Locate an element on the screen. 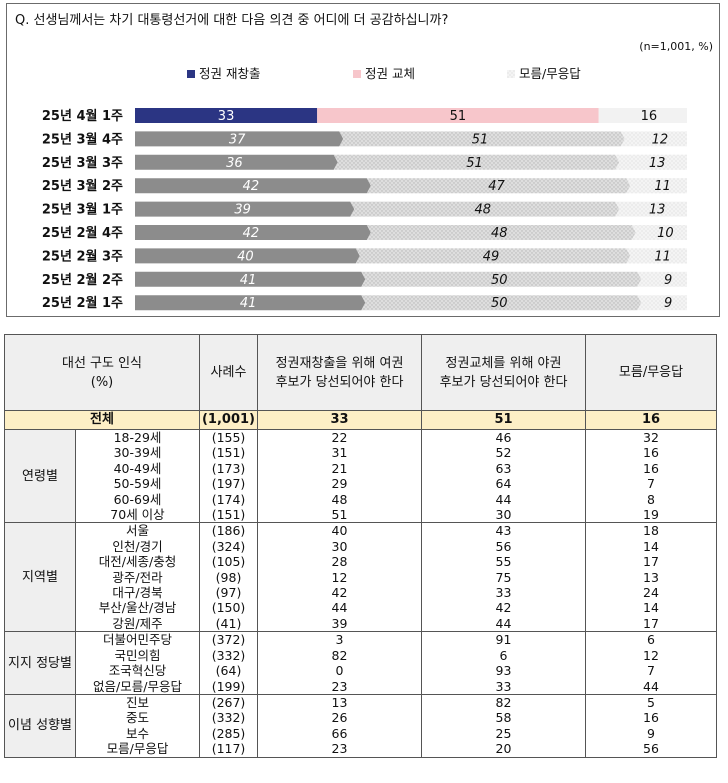 The width and height of the screenshot is (728, 783). row-sample: (197) is located at coordinates (228, 484).